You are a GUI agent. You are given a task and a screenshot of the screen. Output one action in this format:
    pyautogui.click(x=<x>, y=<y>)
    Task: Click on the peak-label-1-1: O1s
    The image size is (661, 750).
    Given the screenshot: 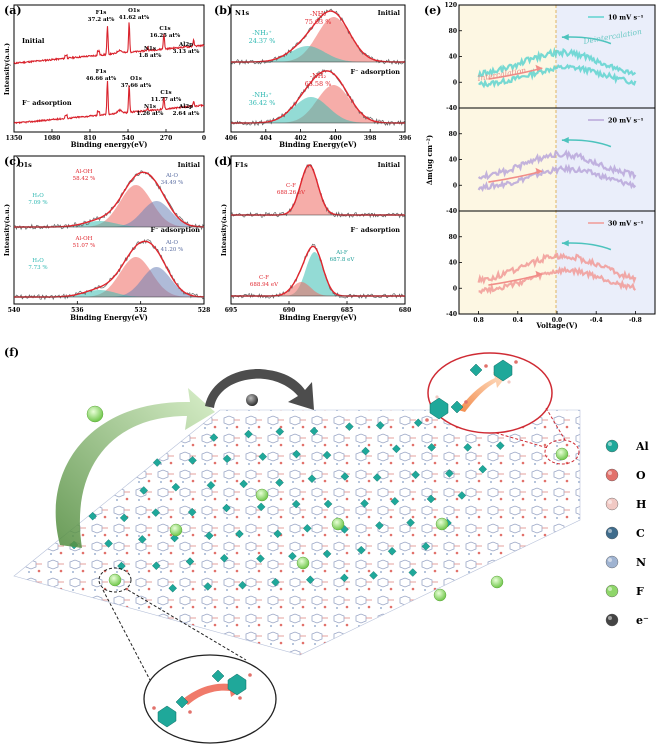 What is the action you would take?
    pyautogui.click(x=136, y=79)
    